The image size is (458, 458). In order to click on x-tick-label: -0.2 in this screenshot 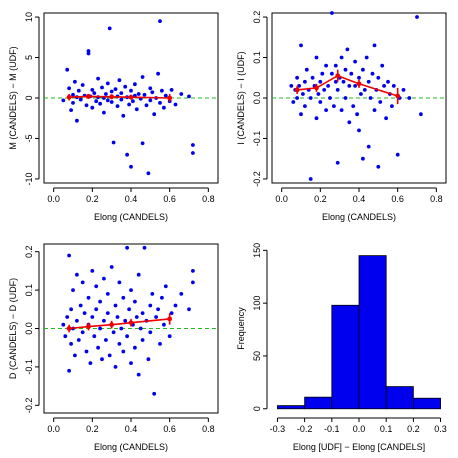, I will do `click(305, 429)`.